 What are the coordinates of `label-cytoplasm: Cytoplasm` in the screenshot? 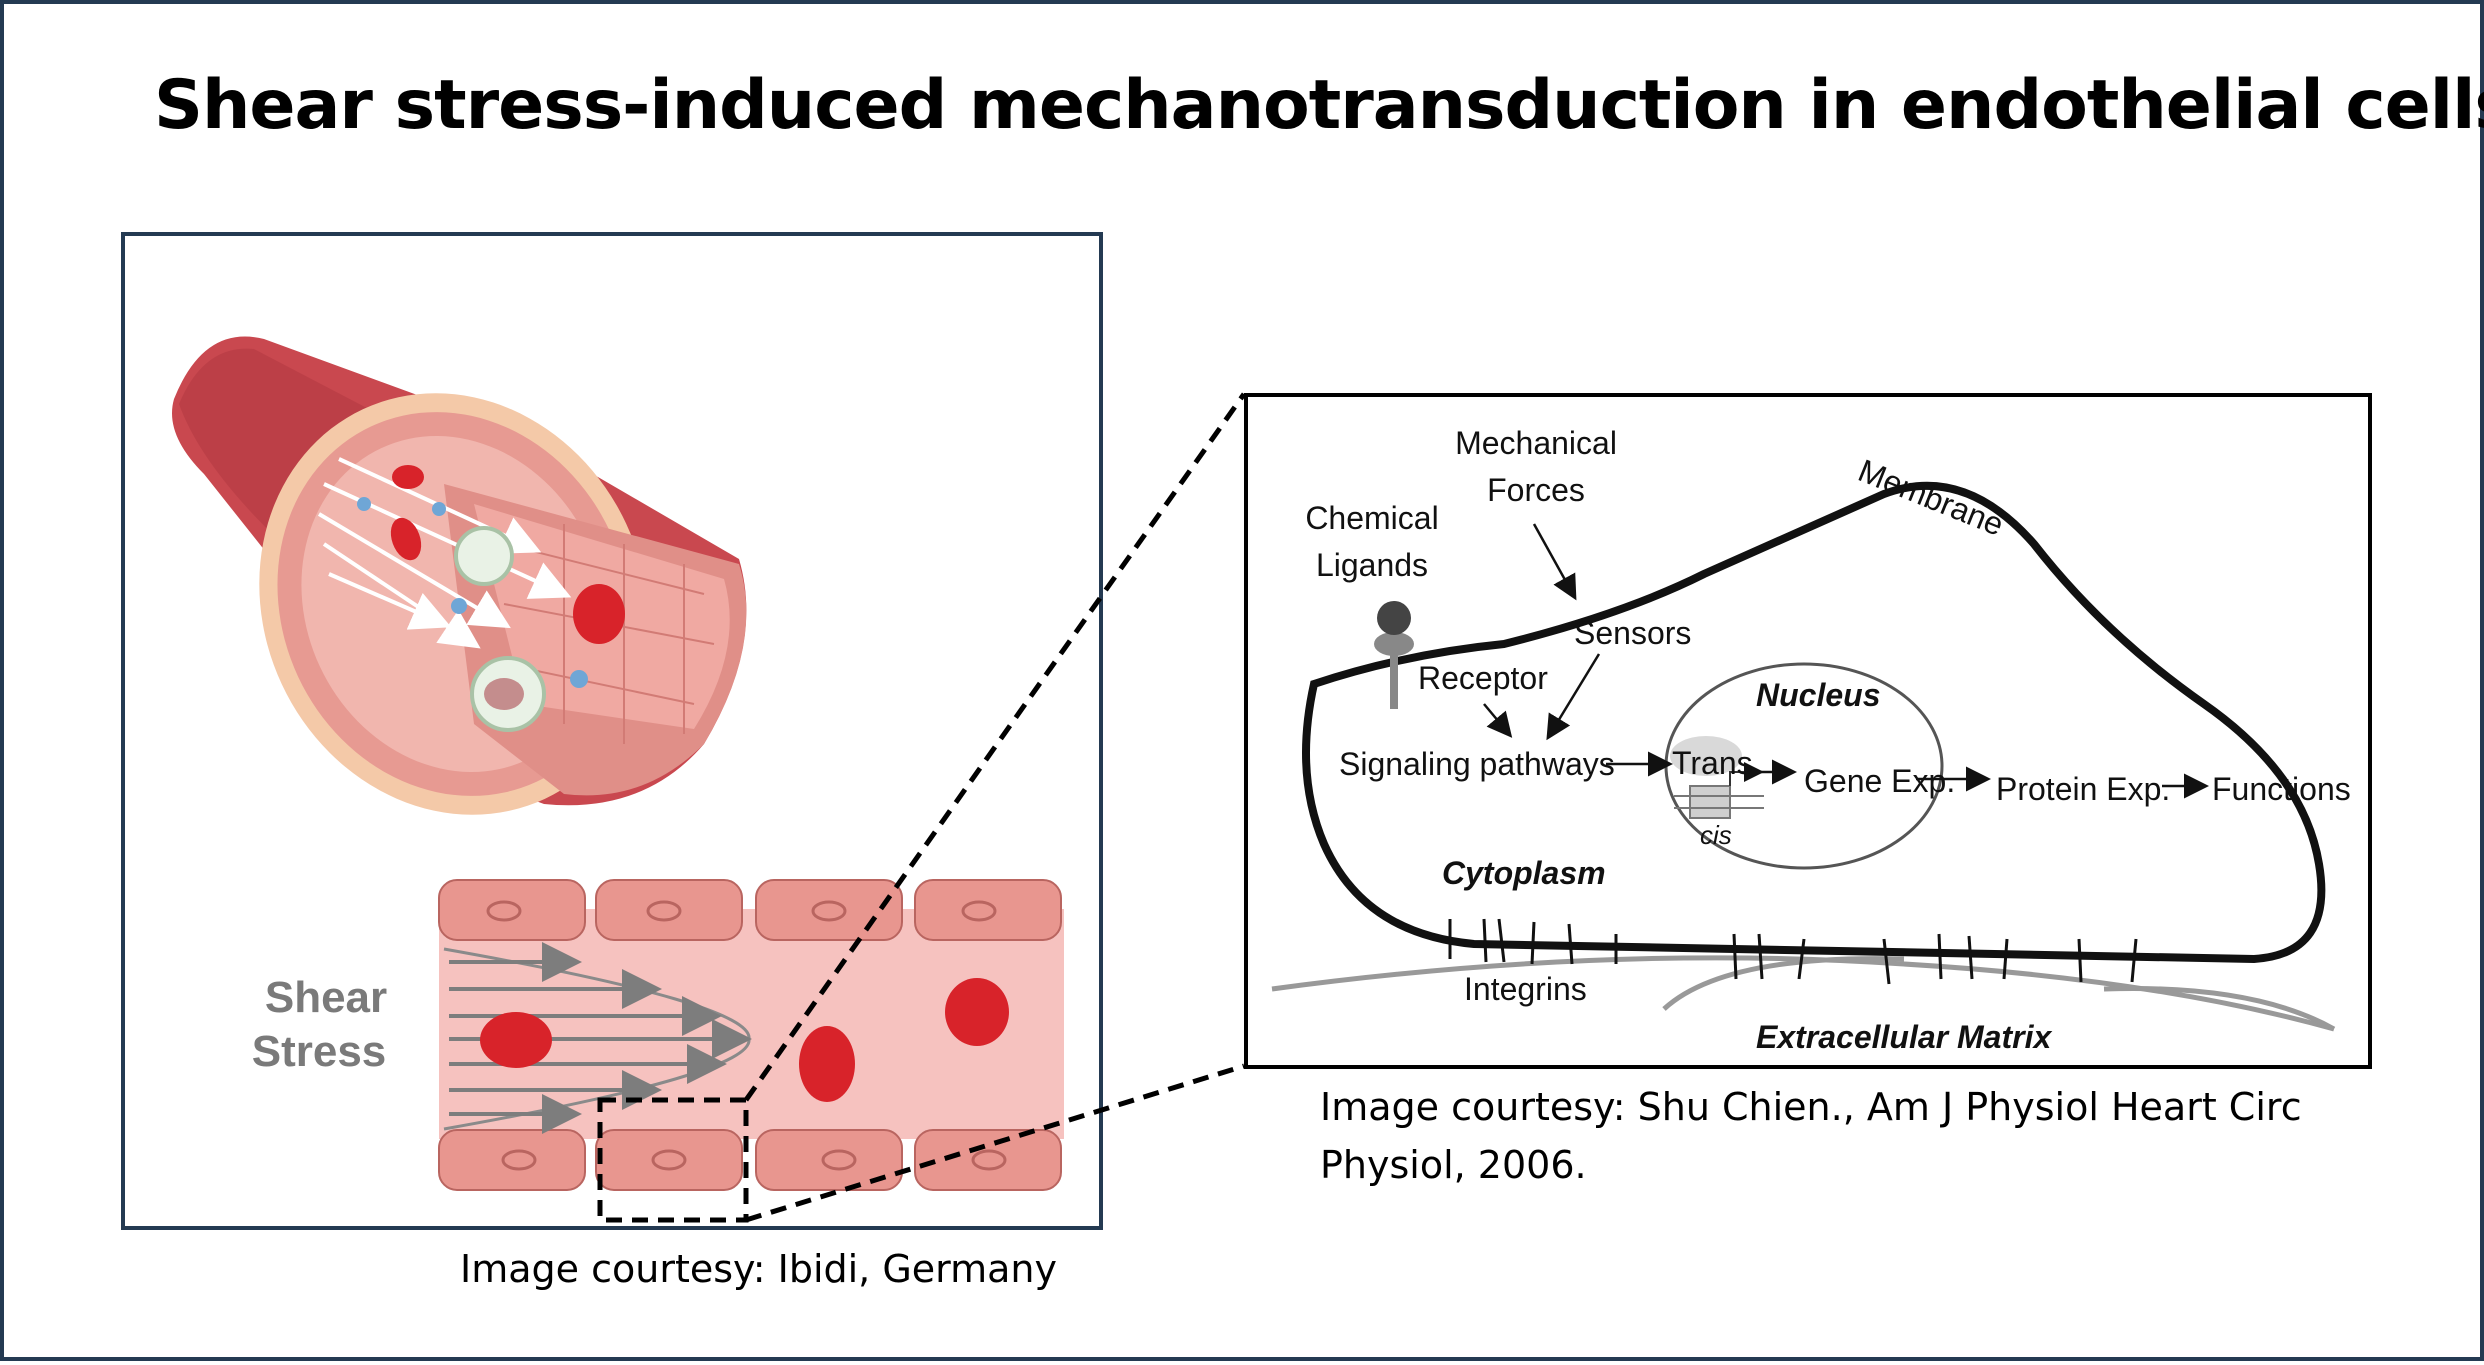 It's located at (1524, 873).